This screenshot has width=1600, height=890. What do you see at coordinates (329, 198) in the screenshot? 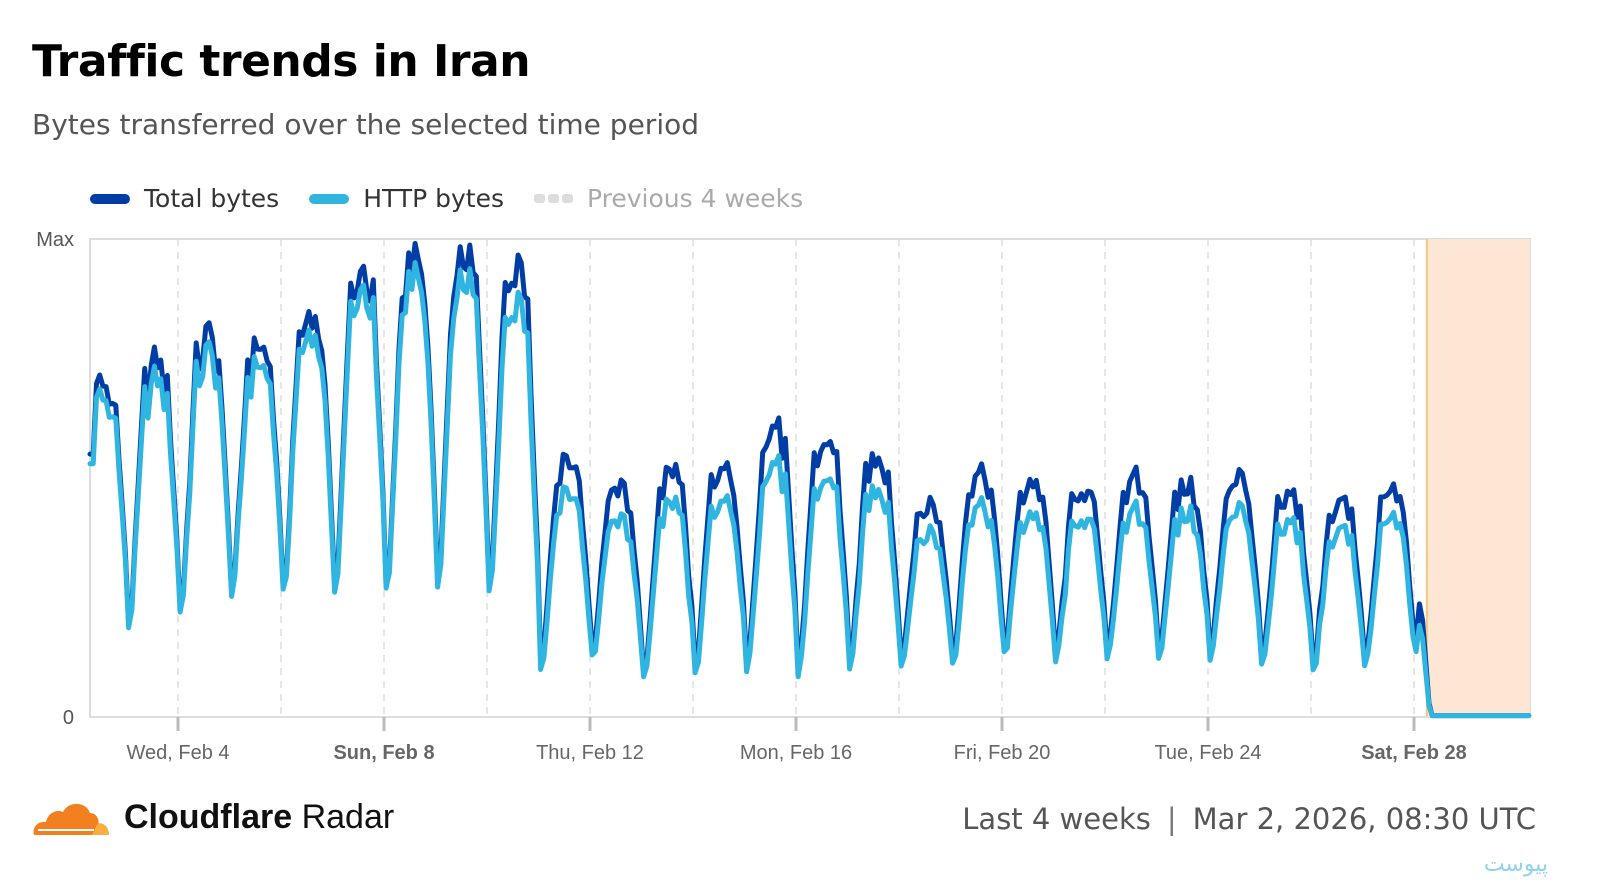
I see `http-bytes-swatch` at bounding box center [329, 198].